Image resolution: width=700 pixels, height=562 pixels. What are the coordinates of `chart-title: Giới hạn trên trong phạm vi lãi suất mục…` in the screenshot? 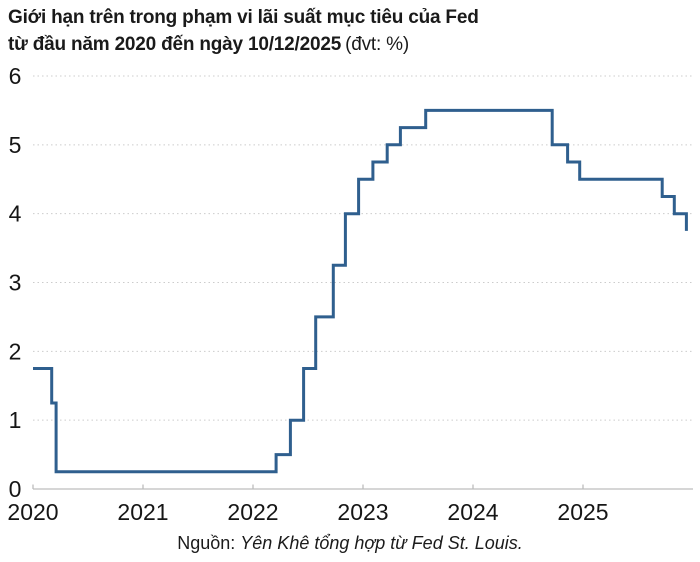 It's located at (243, 31).